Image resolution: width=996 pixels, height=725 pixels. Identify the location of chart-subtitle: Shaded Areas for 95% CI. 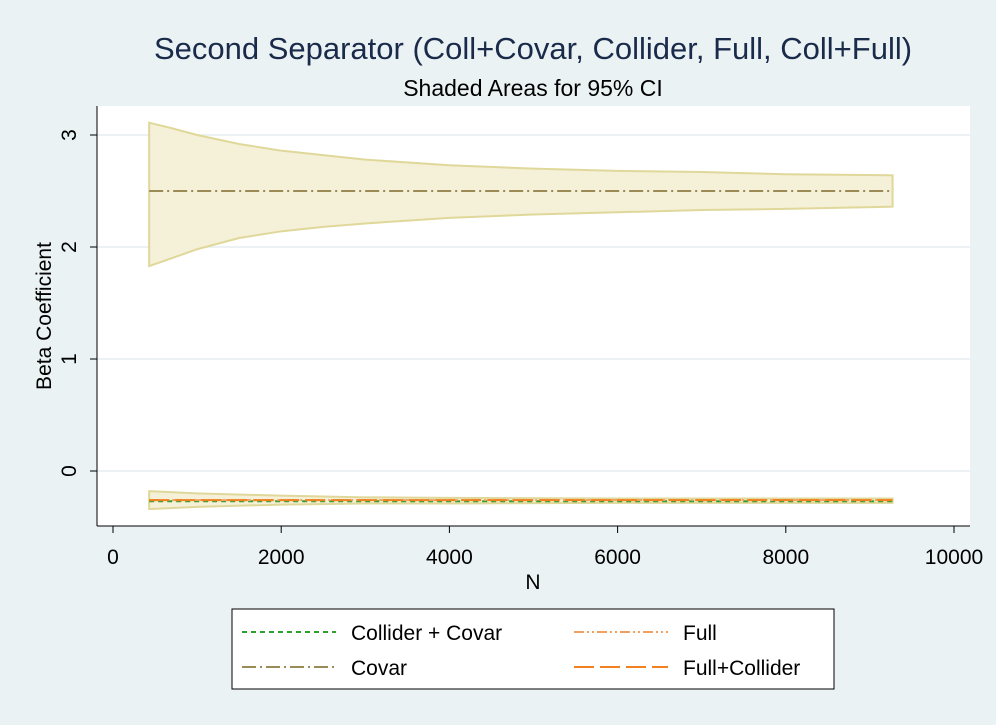
(533, 88).